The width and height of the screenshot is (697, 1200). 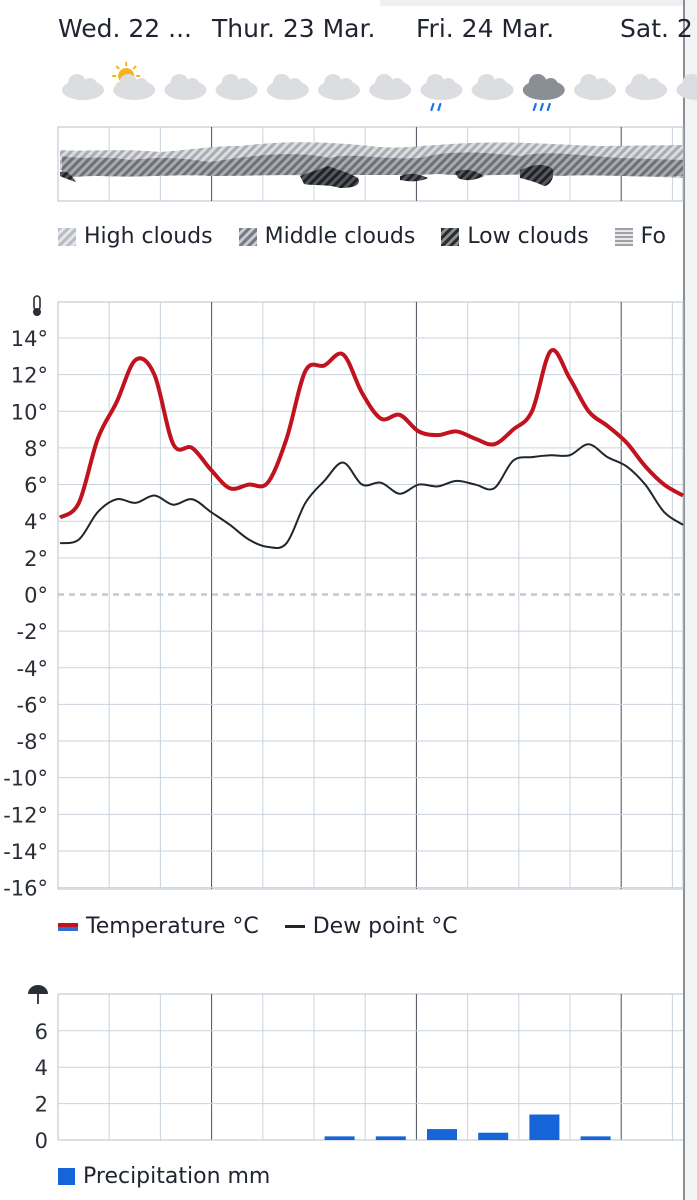 What do you see at coordinates (37, 303) in the screenshot?
I see `thermometer-tube` at bounding box center [37, 303].